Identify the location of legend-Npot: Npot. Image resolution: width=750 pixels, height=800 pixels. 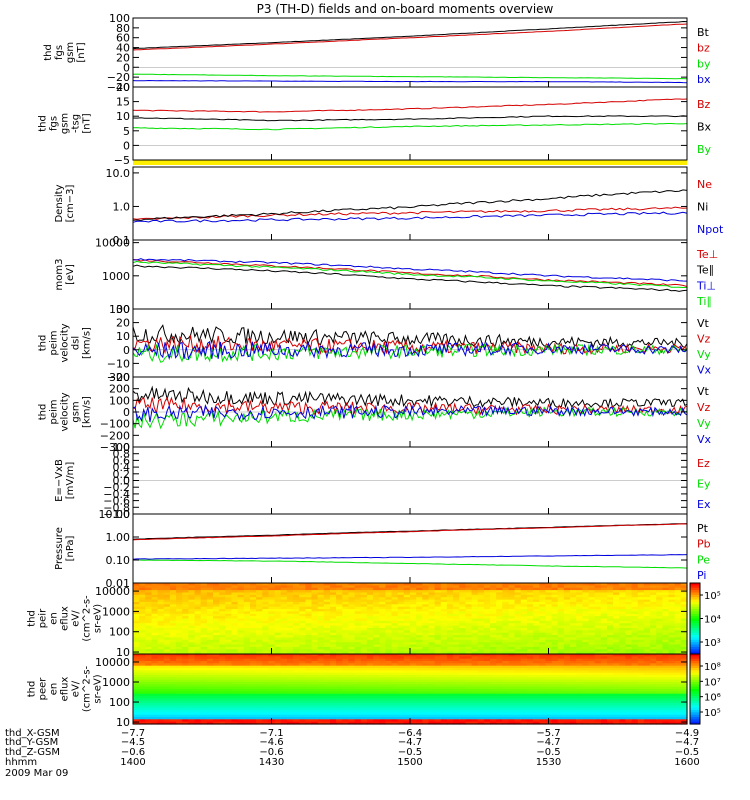
(710, 229).